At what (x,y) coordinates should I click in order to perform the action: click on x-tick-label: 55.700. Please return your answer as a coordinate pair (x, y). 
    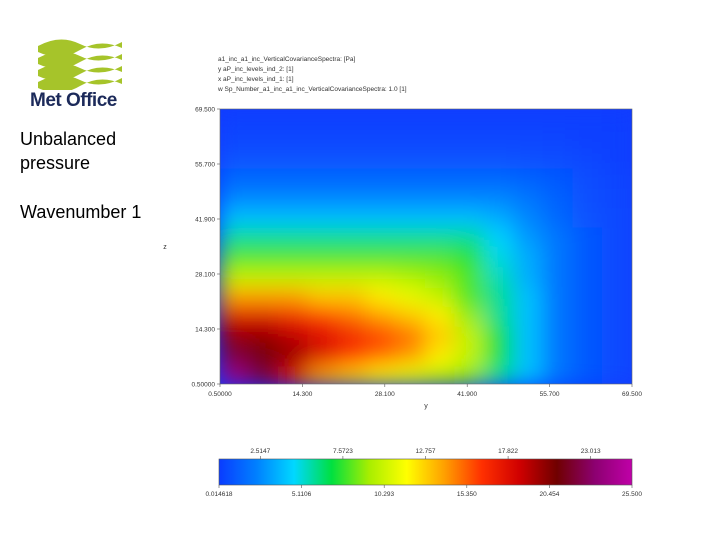
    Looking at the image, I should click on (550, 394).